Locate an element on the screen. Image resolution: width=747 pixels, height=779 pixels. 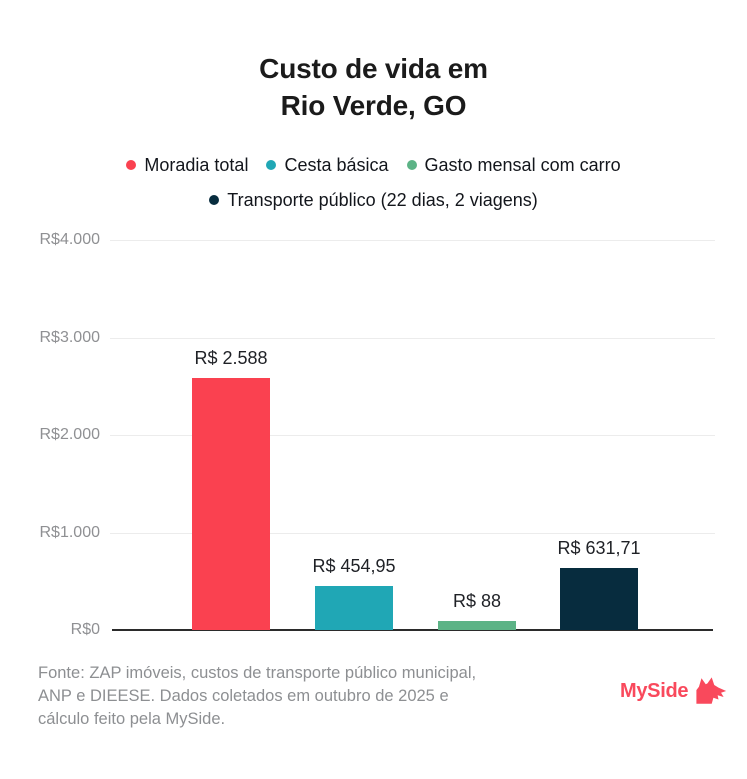
x-axis-line is located at coordinates (412, 630).